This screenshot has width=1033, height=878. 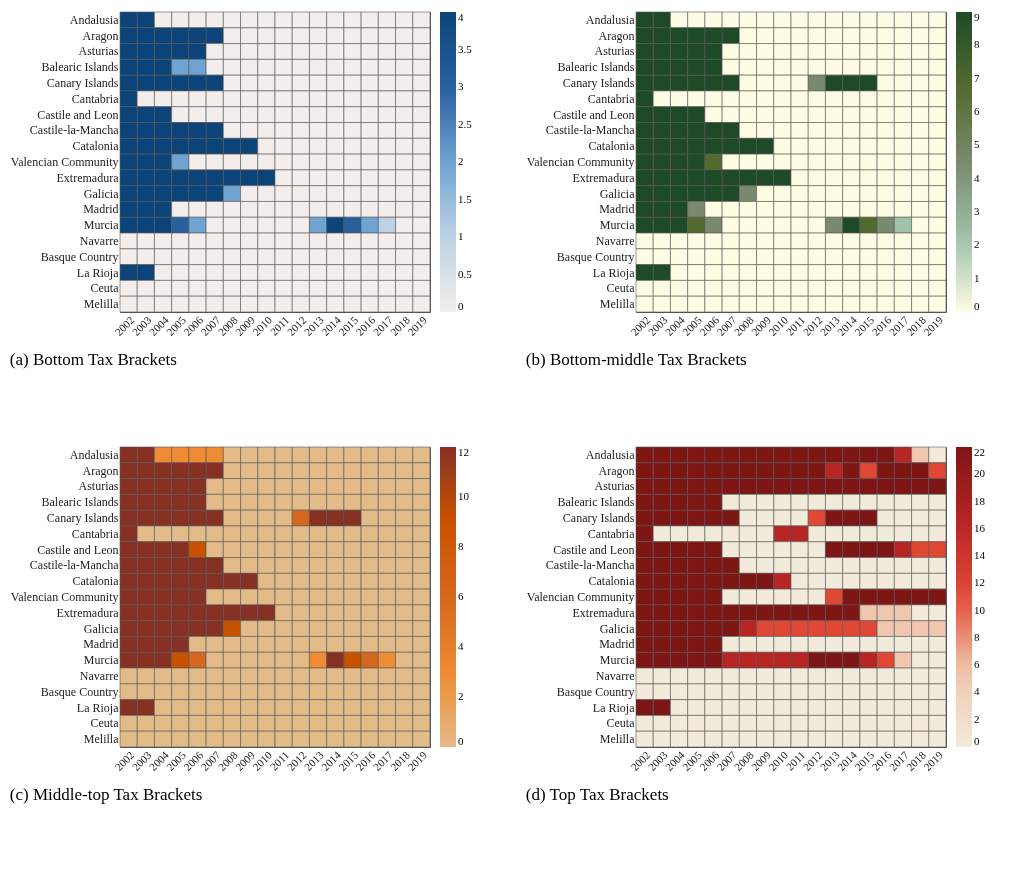 What do you see at coordinates (465, 123) in the screenshot?
I see `color-bar-label: 2.5` at bounding box center [465, 123].